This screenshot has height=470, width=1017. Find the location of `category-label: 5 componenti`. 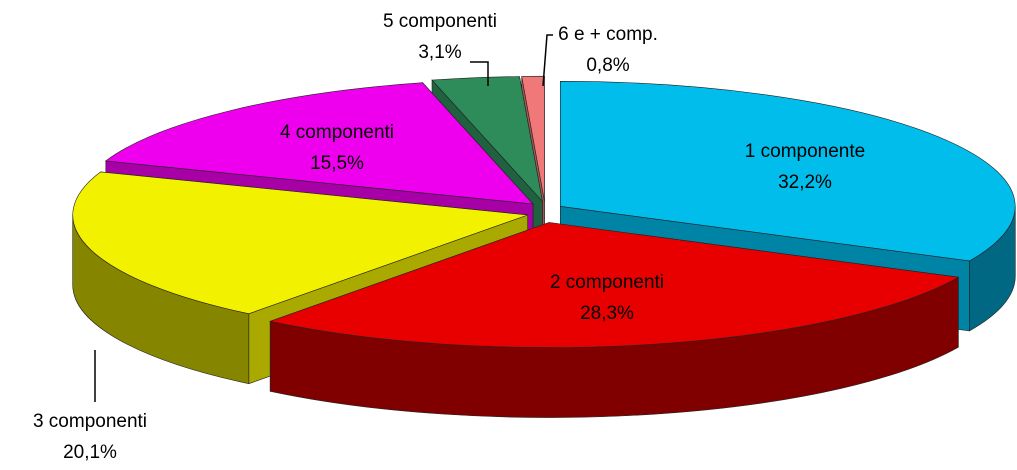

category-label: 5 componenti is located at coordinates (440, 21).